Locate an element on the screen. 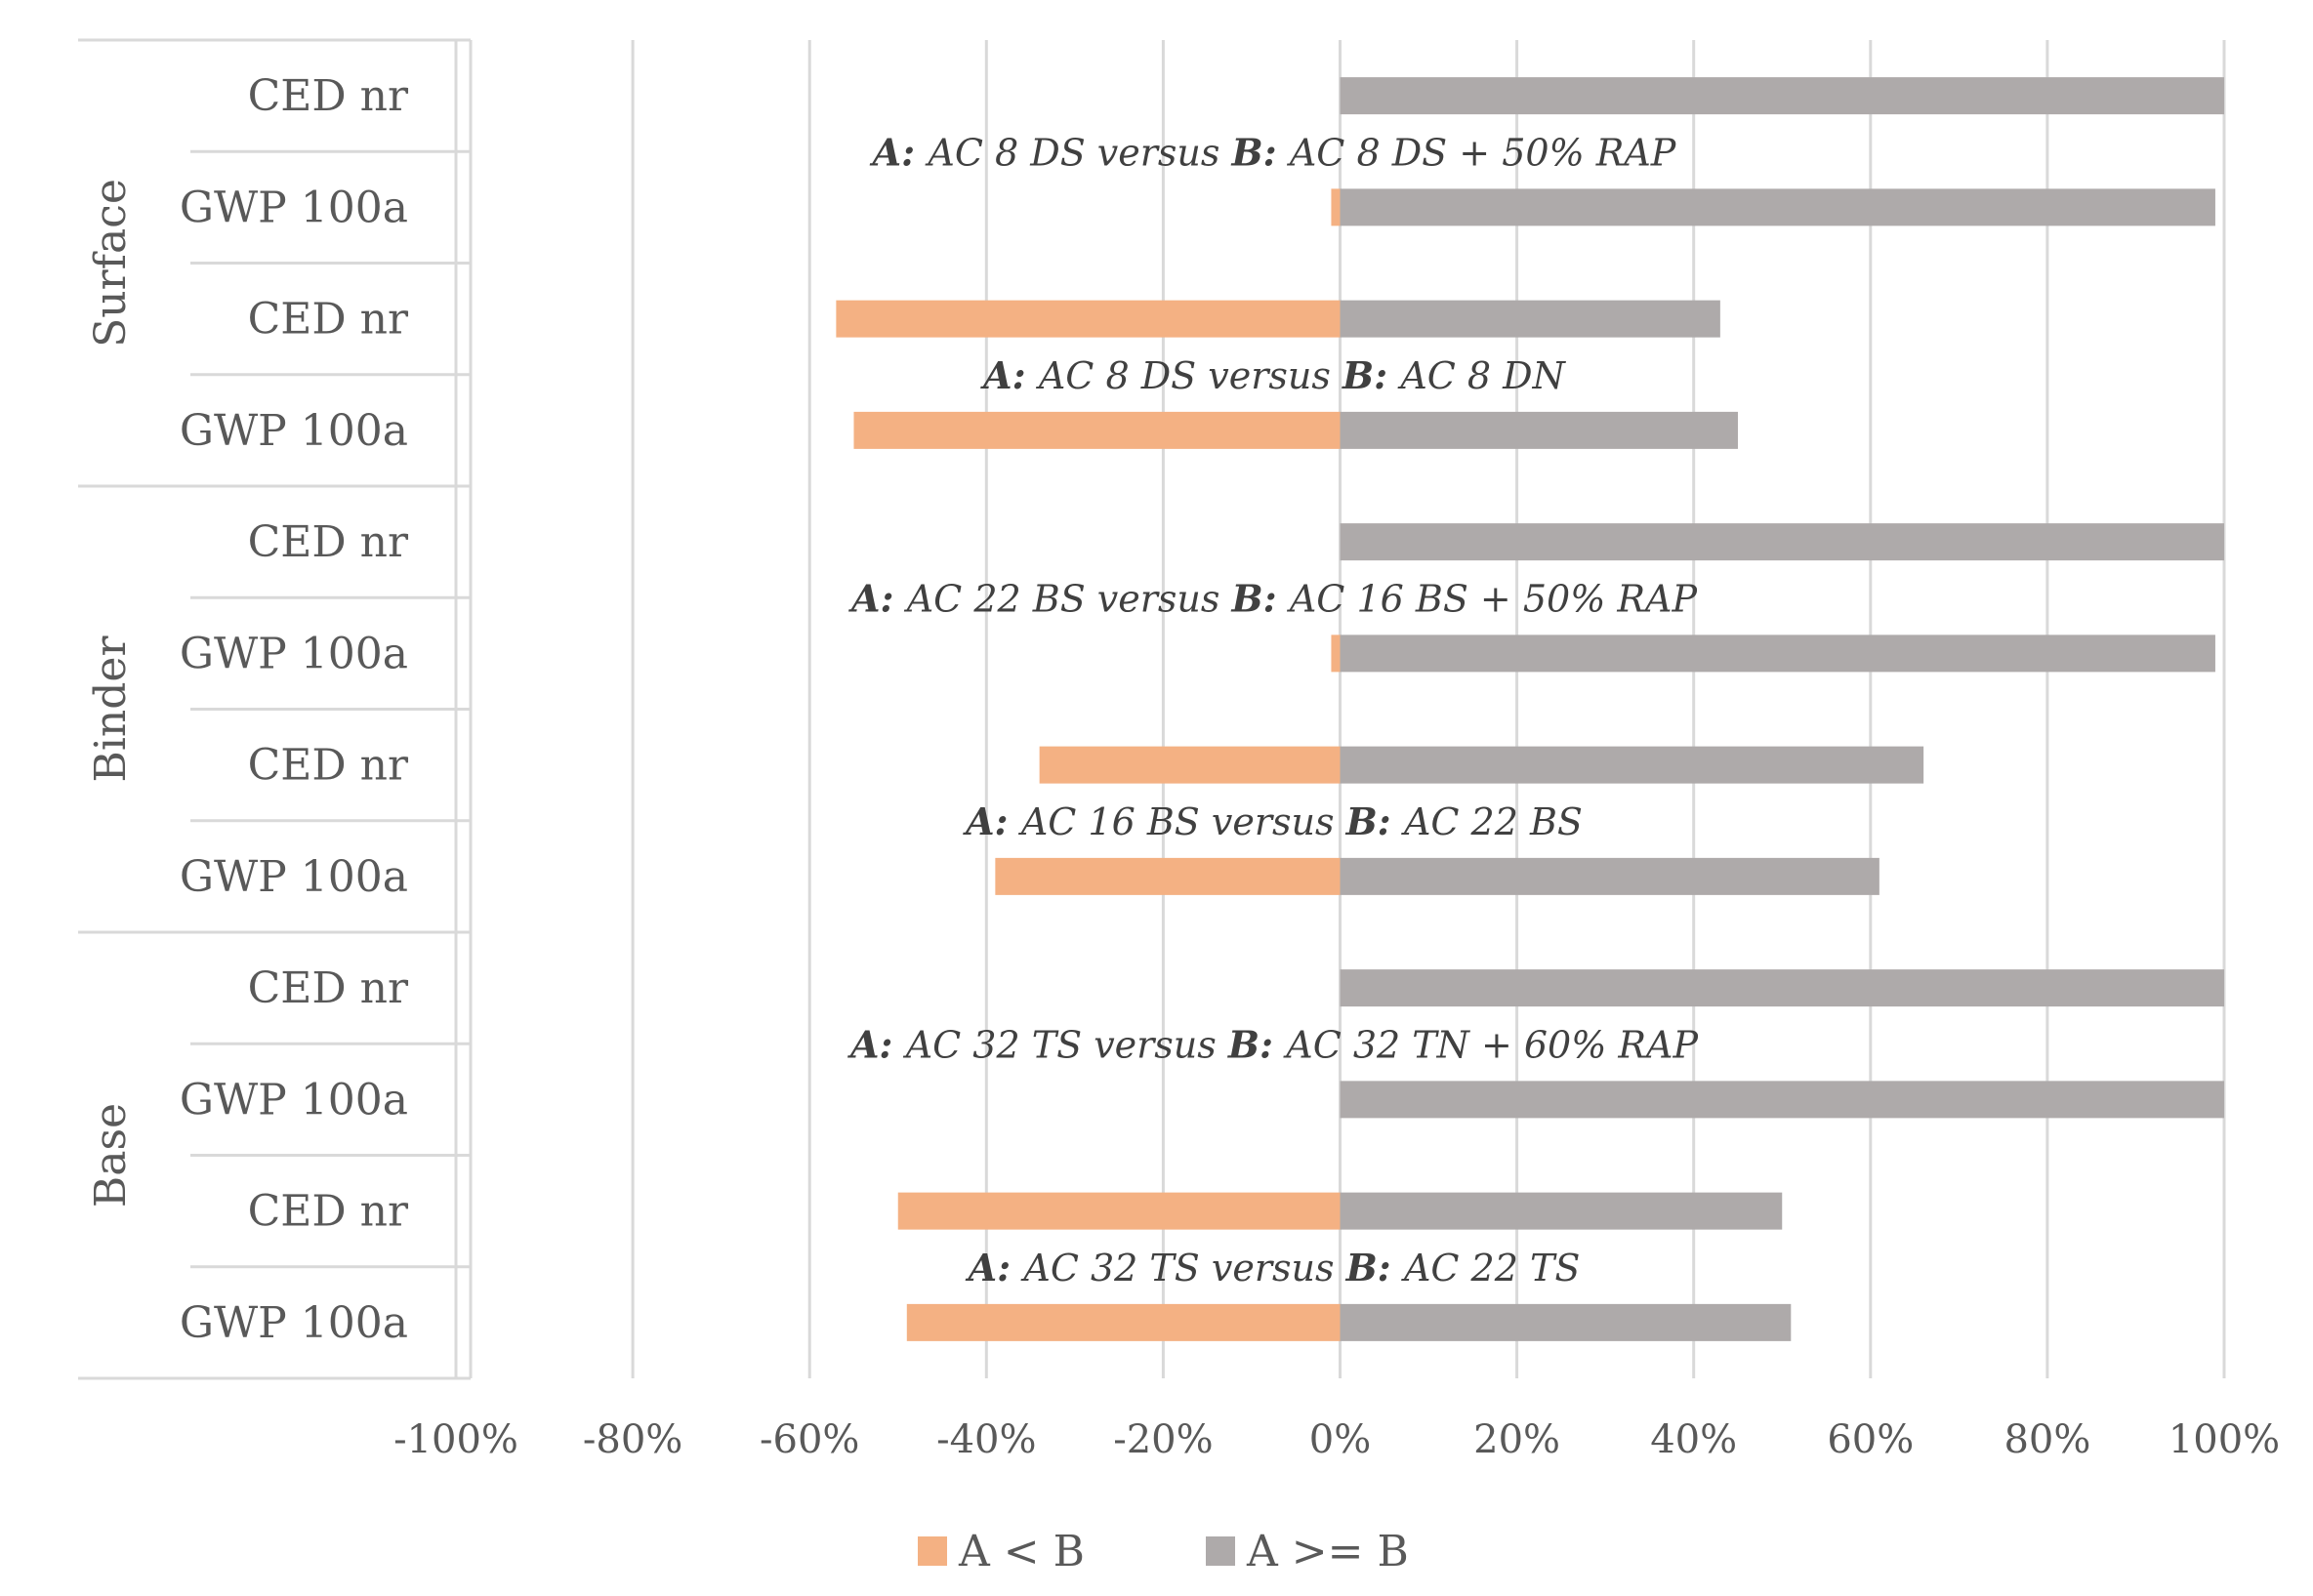 The width and height of the screenshot is (2313, 1596). comparison-annotation: A: AC 32 TS versus B: AC 22 TS is located at coordinates (1273, 1267).